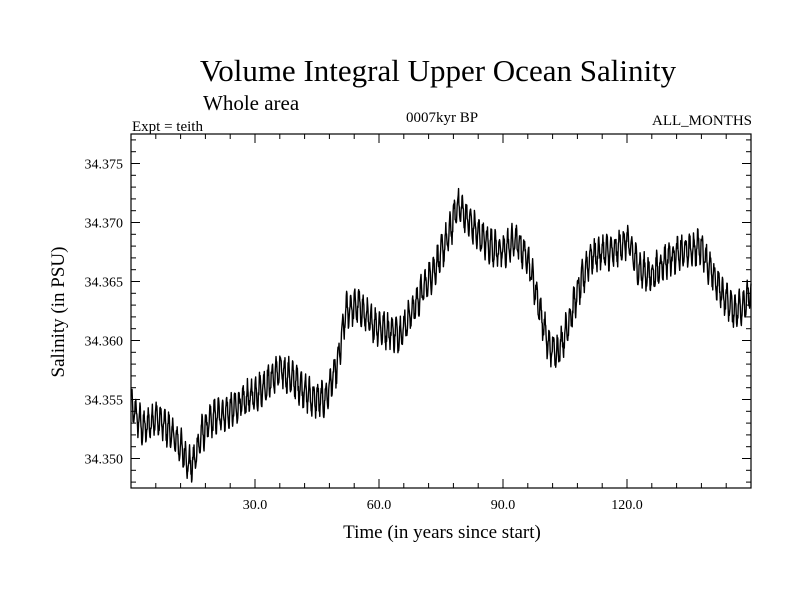 Image resolution: width=800 pixels, height=600 pixels. Describe the element at coordinates (104, 165) in the screenshot. I see `y-tick-label: 34.375` at that location.